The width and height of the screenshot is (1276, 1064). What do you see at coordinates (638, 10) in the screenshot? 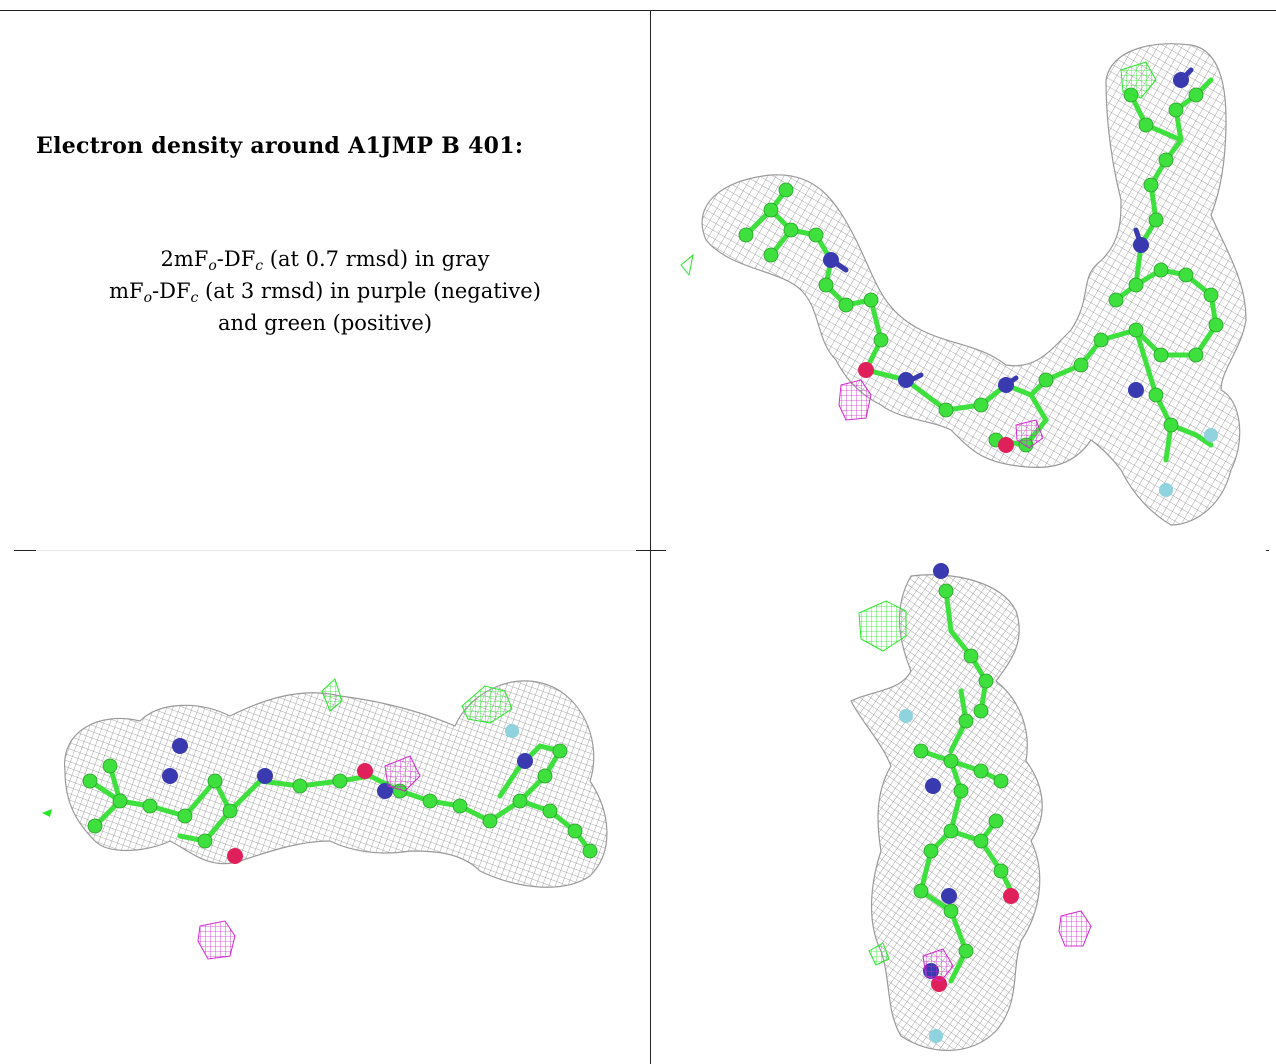
I see `frame-top` at bounding box center [638, 10].